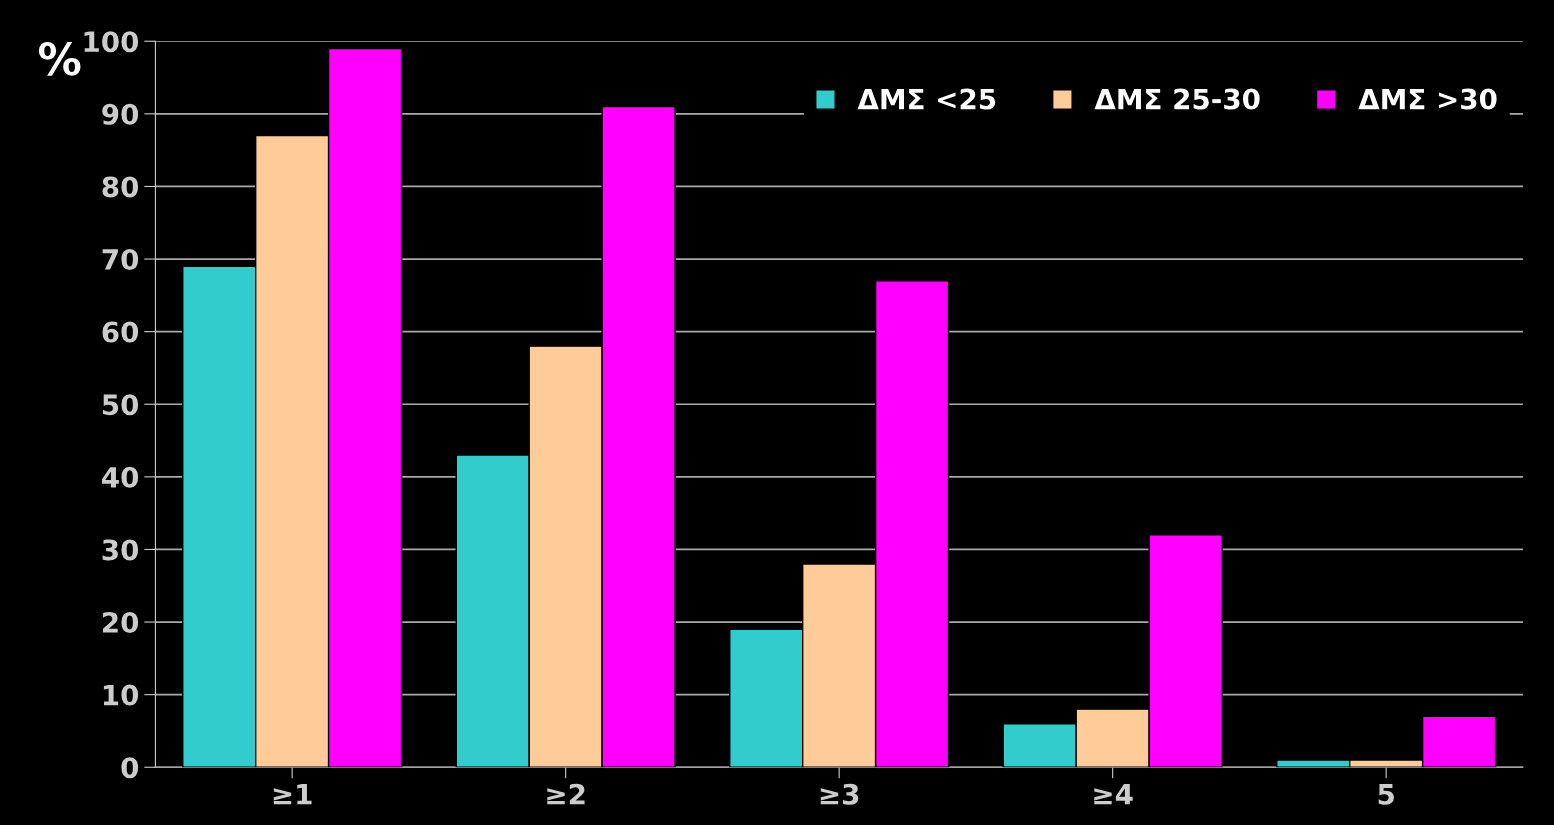 The height and width of the screenshot is (825, 1554). Describe the element at coordinates (292, 794) in the screenshot. I see `x-tick-label: ≥1` at that location.